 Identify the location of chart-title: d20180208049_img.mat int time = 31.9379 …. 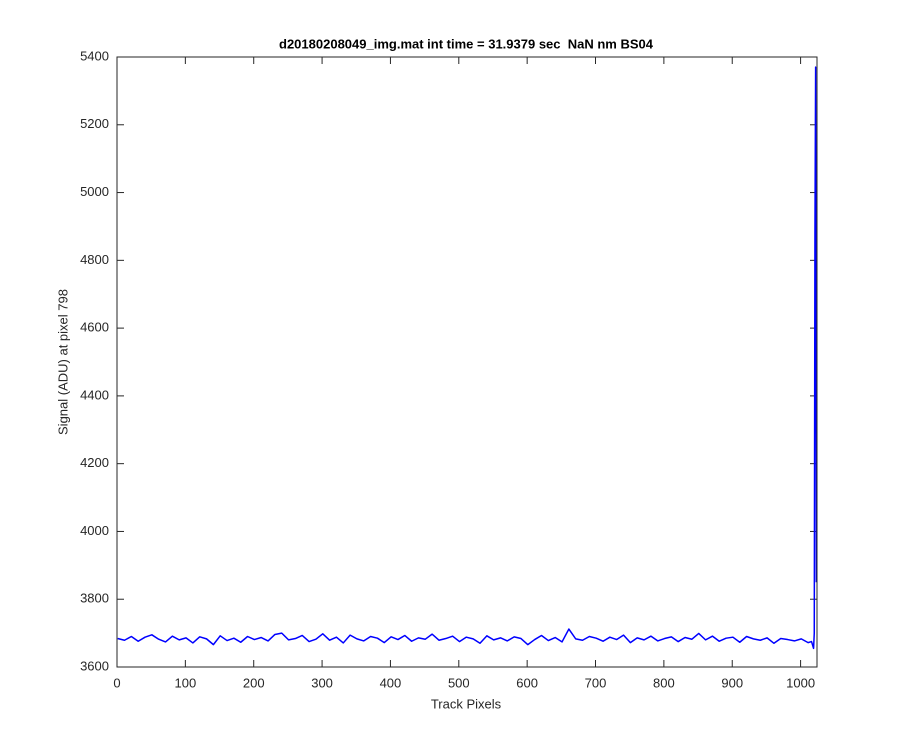
(466, 43).